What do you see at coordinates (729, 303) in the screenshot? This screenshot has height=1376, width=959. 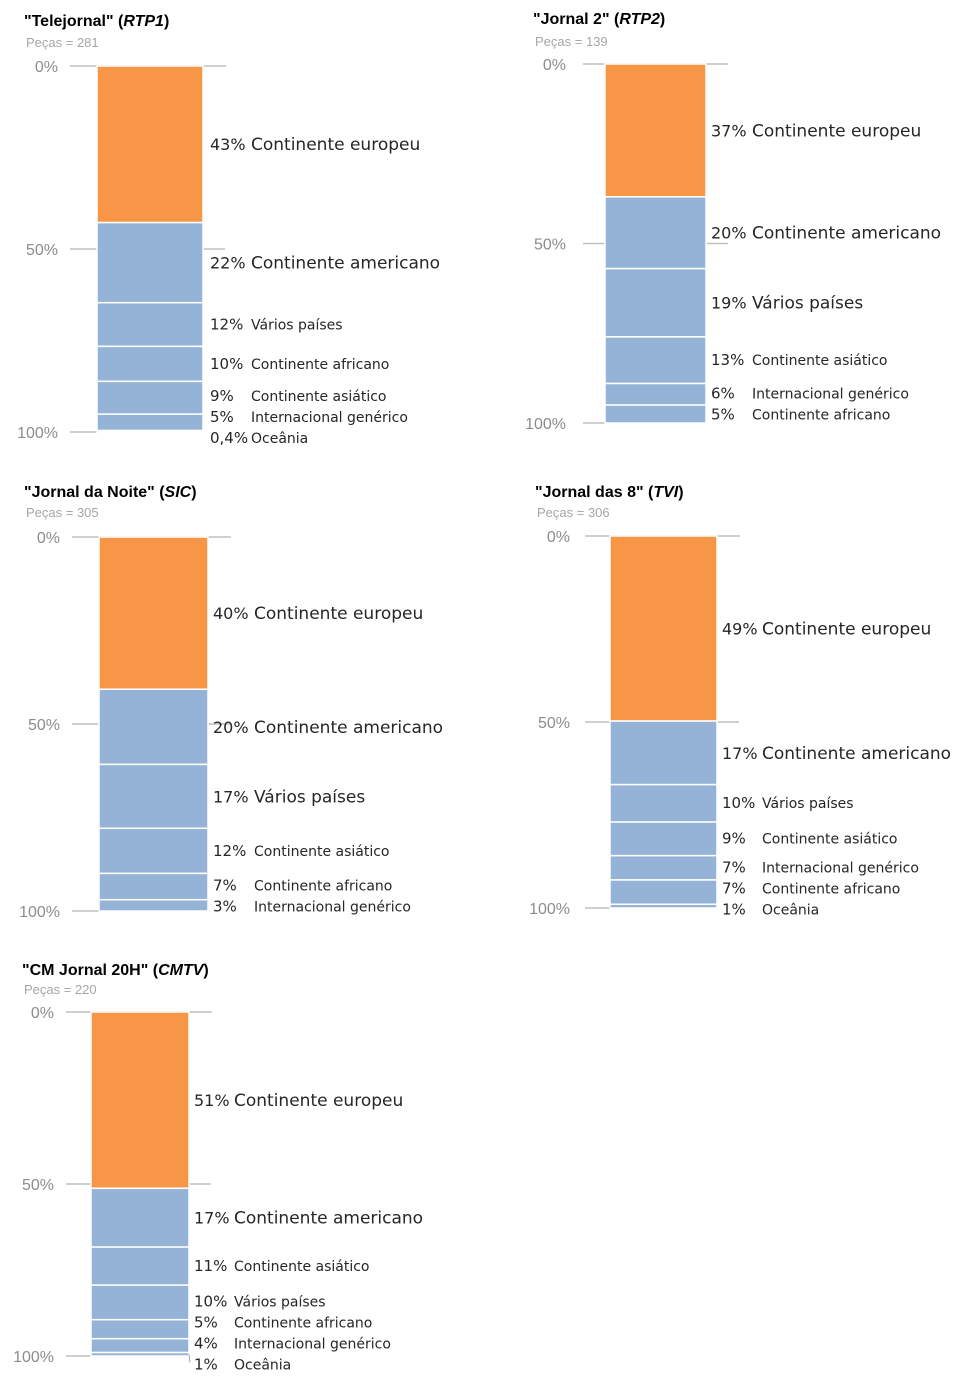 I see `data-label-percent: 19%` at bounding box center [729, 303].